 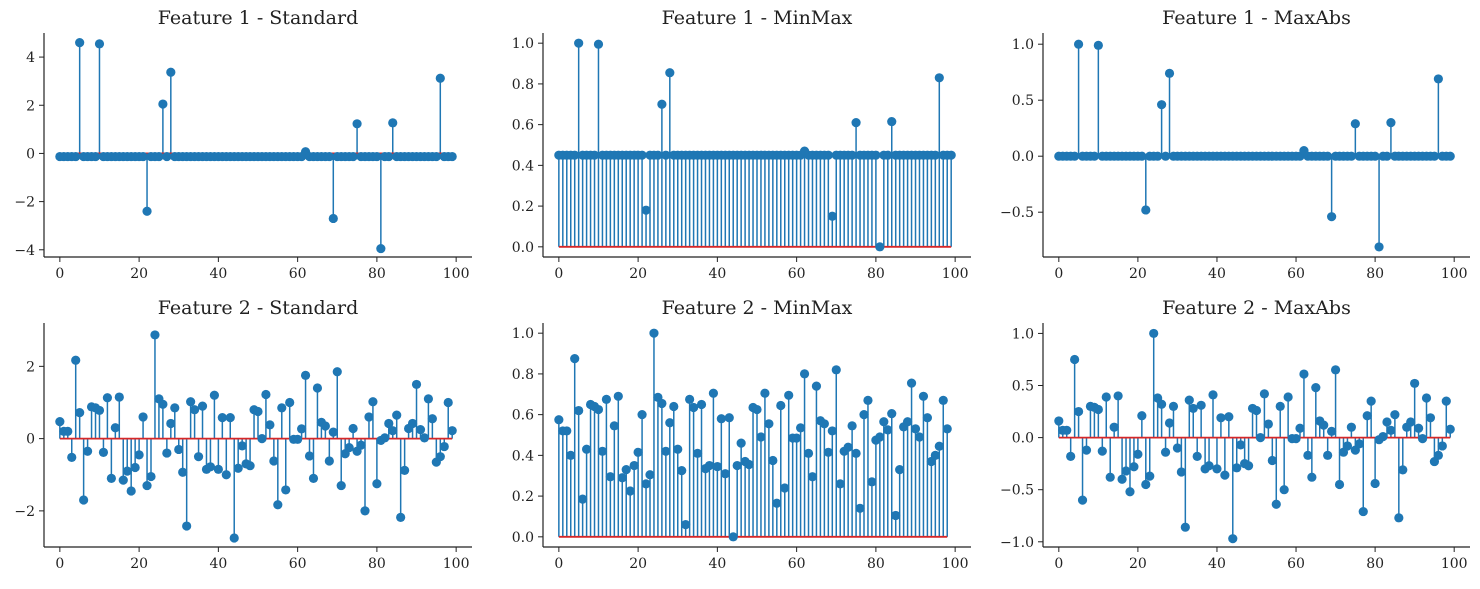 What do you see at coordinates (755, 145) in the screenshot?
I see `stem-lines` at bounding box center [755, 145].